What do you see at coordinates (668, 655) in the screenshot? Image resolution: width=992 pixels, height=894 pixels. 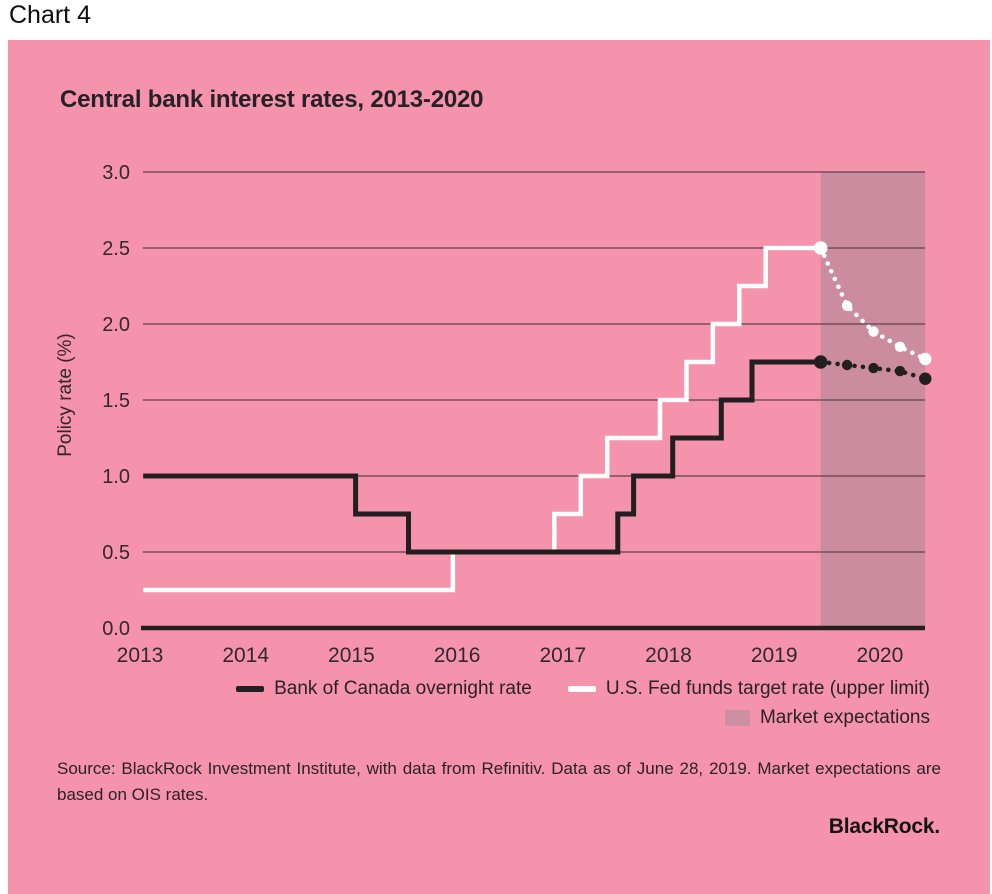 I see `x-tick-label: 2018` at bounding box center [668, 655].